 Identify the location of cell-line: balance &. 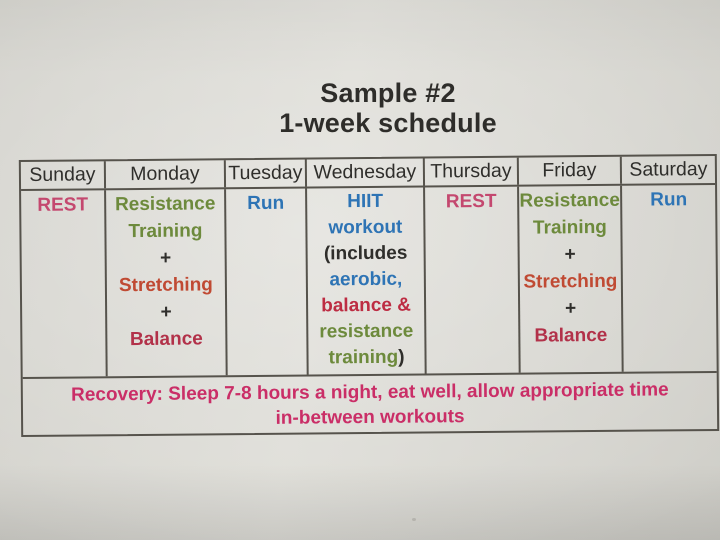
(366, 306).